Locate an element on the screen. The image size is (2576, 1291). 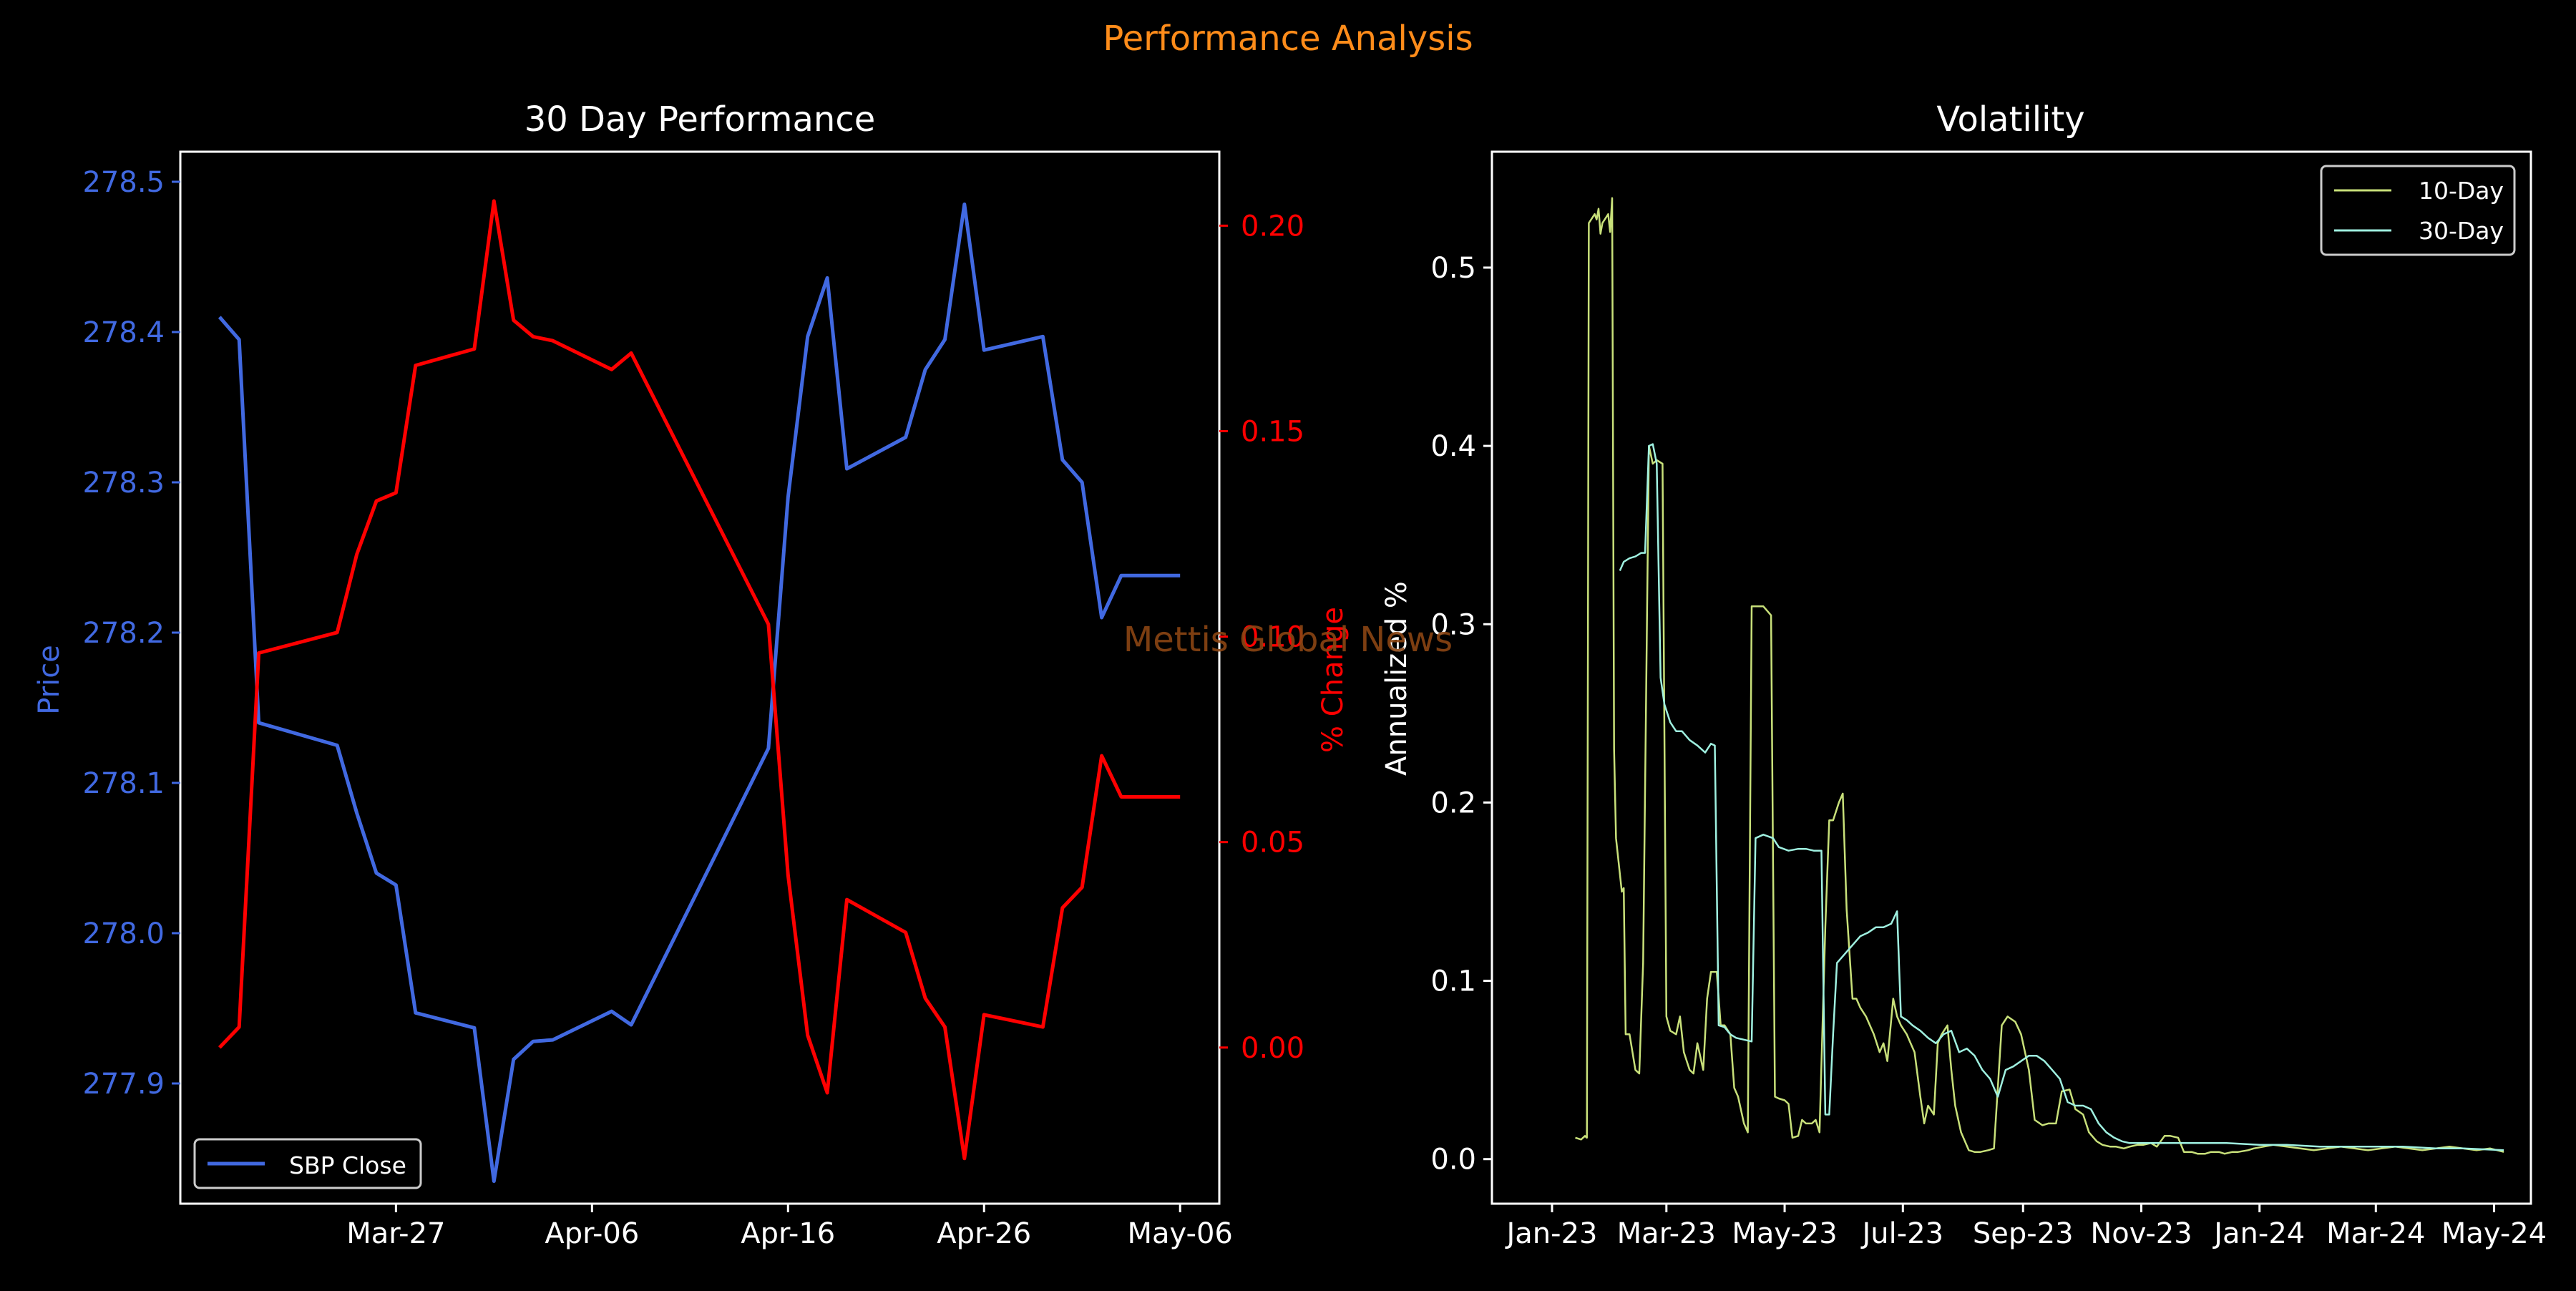
right-y-axis: 0.0 0.1 0.2 0.3 0.4 0.5 is located at coordinates (1461, 714).